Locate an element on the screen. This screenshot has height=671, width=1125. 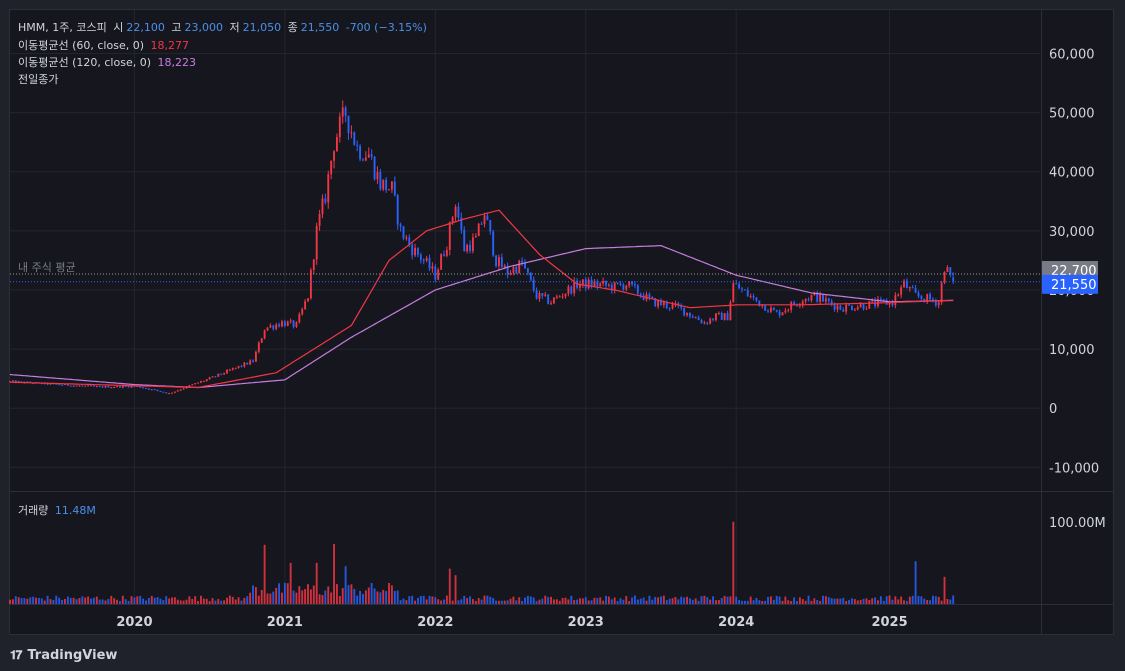
volume-legend: 거래량 11.48M is located at coordinates (58, 510).